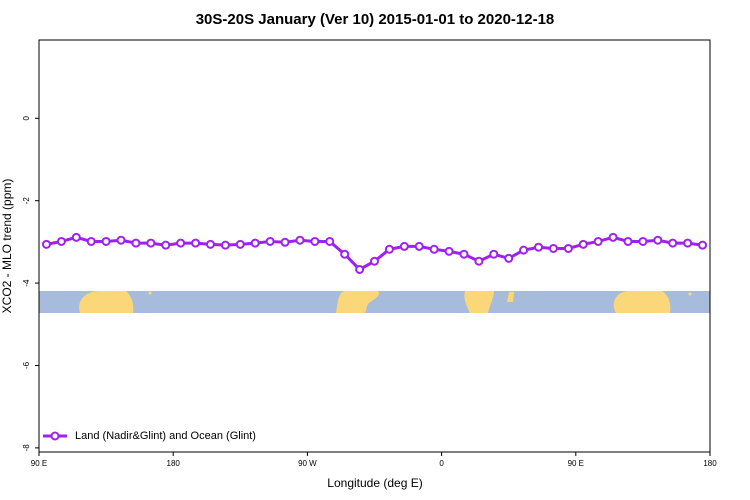  What do you see at coordinates (441, 463) in the screenshot?
I see `x-tick-label: 0` at bounding box center [441, 463].